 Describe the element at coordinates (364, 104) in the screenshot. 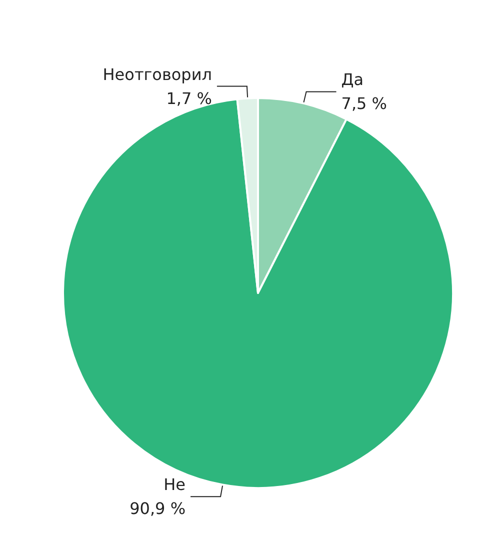

I see `data-label: 7,5 %` at that location.